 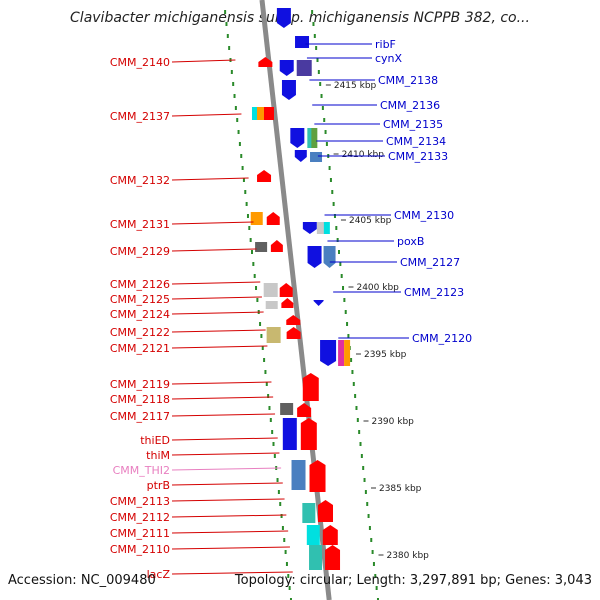 What do you see at coordinates (442, 338) in the screenshot?
I see `right-label: CMM_2120` at bounding box center [442, 338].